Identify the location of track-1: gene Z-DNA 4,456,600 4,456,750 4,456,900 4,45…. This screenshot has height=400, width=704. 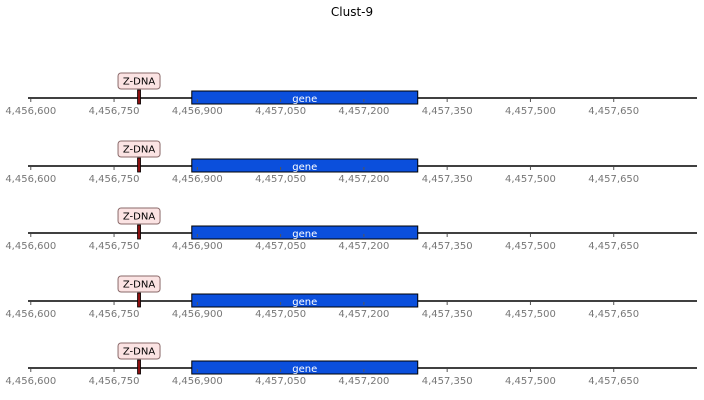
(351, 94).